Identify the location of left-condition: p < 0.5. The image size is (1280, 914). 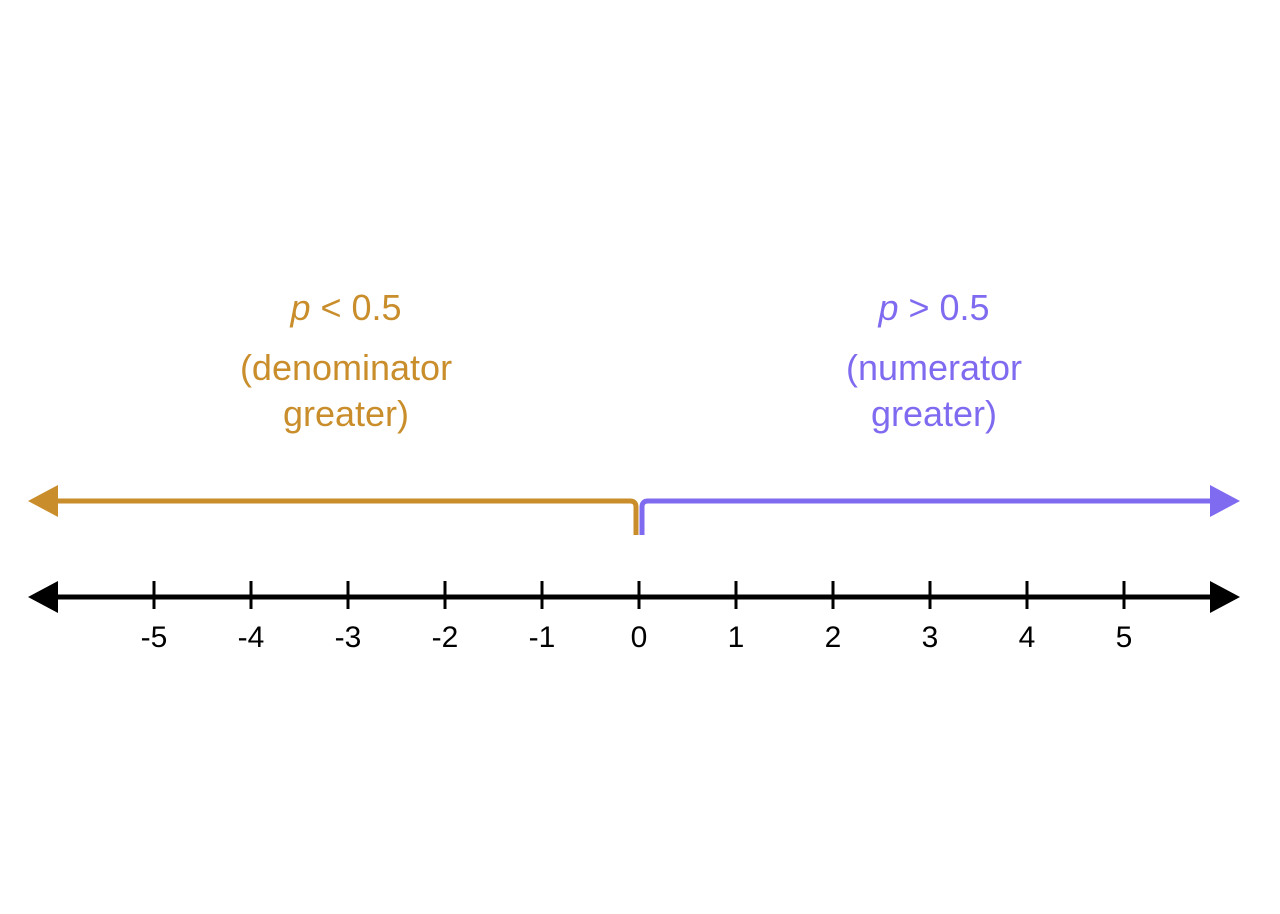
(346, 308).